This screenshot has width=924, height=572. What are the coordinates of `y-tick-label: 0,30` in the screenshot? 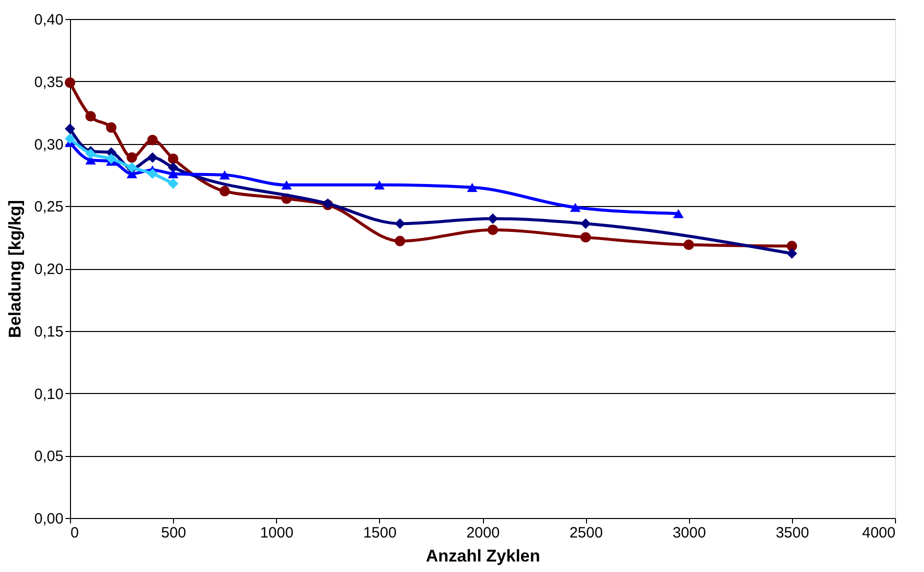 It's located at (49, 145).